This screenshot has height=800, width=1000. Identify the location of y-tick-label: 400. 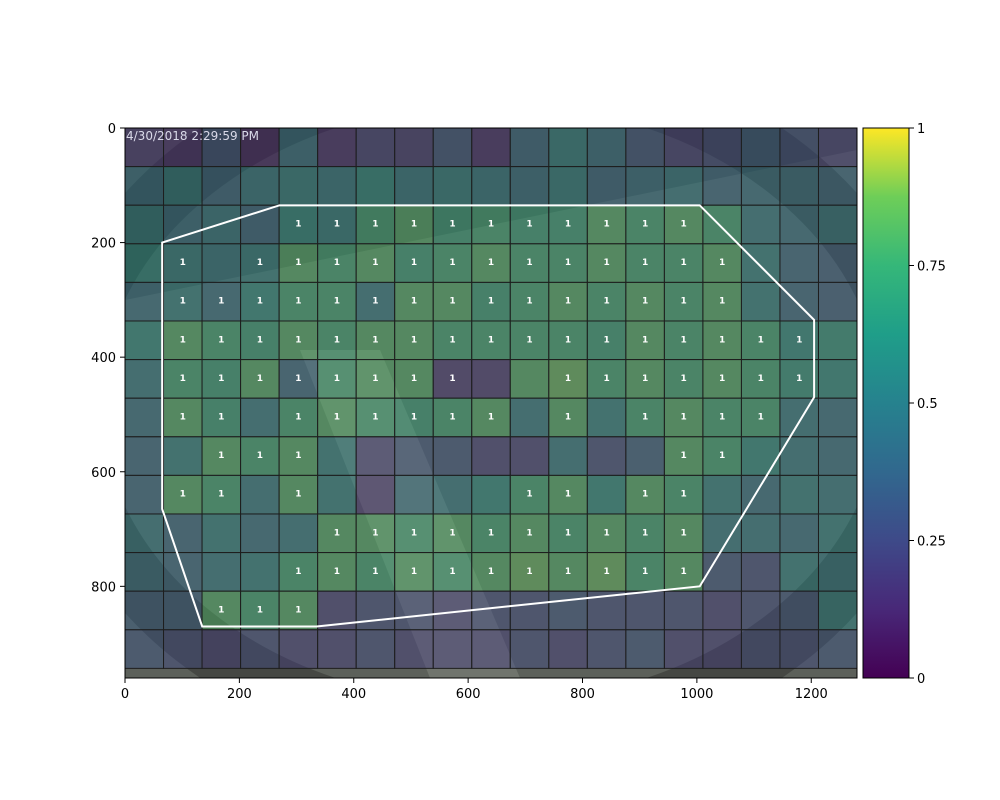
(103, 358).